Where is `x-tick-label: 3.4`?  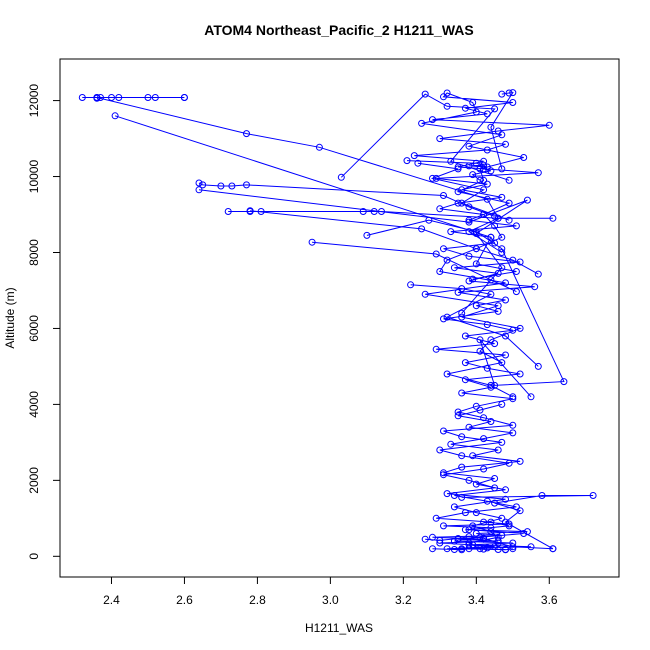 x-tick-label: 3.4 is located at coordinates (476, 600).